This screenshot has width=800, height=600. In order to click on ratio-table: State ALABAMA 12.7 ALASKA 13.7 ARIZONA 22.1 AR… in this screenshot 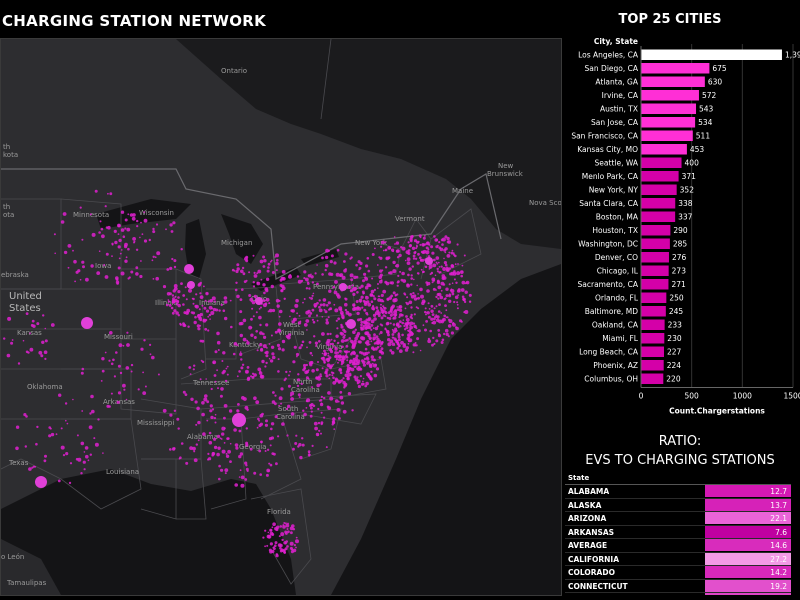, I will do `click(678, 534)`.